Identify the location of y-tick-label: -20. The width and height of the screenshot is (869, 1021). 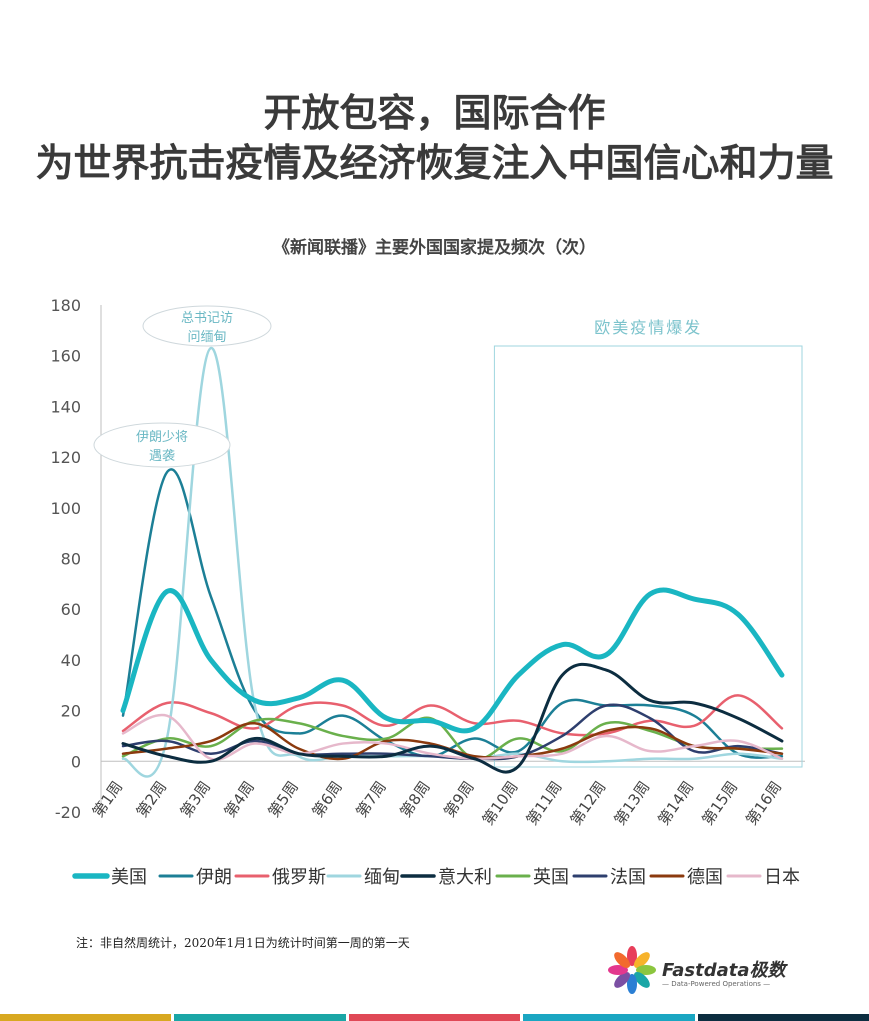
(68, 812).